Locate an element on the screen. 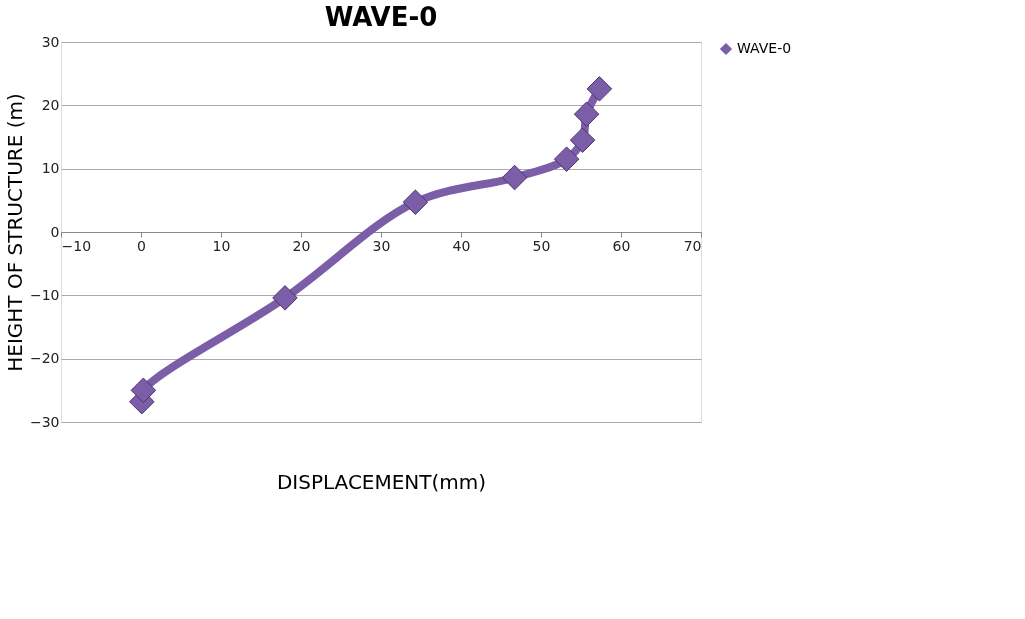 This screenshot has height=619, width=1025. x-tick-label: −10 is located at coordinates (76, 245).